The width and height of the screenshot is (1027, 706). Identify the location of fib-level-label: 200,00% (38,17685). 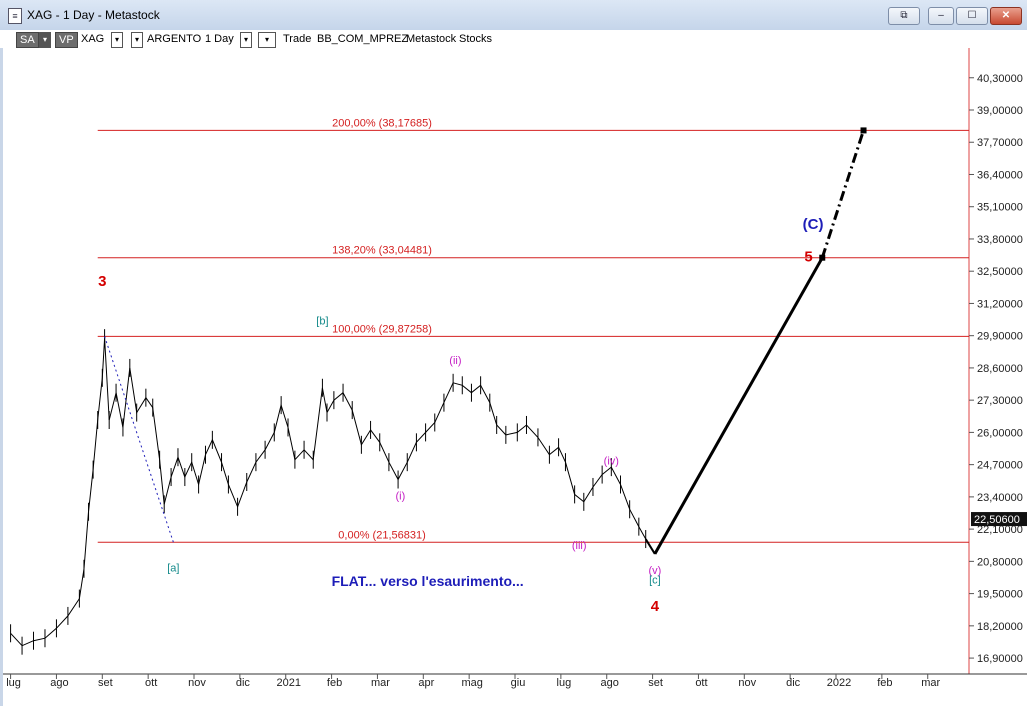
(382, 123).